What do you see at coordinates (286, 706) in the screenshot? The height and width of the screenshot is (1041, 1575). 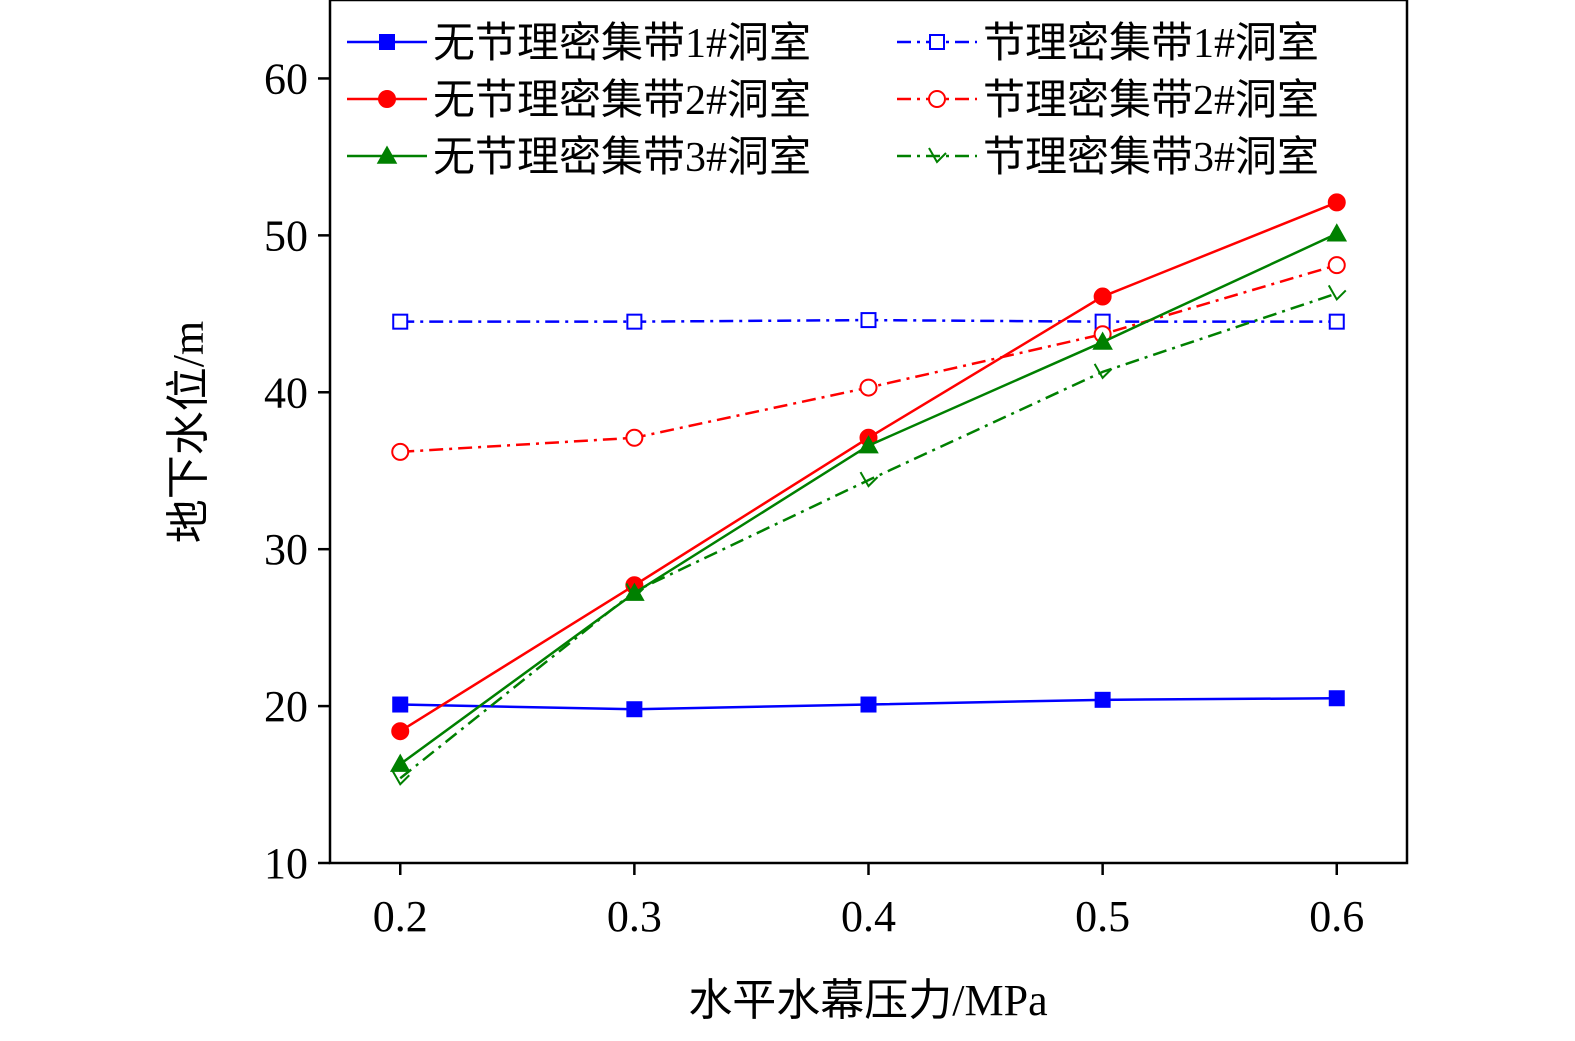 I see `y-tick-label: 20` at bounding box center [286, 706].